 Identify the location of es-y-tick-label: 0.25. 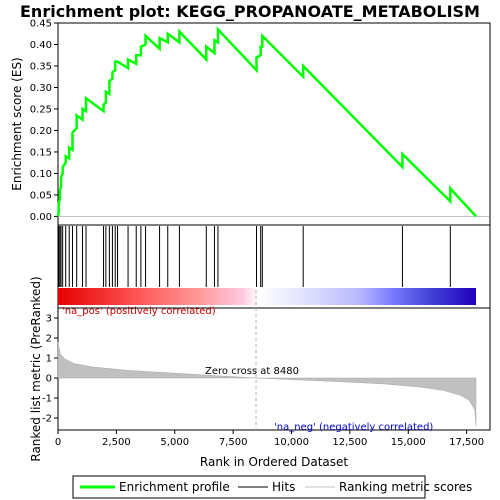
(41, 109).